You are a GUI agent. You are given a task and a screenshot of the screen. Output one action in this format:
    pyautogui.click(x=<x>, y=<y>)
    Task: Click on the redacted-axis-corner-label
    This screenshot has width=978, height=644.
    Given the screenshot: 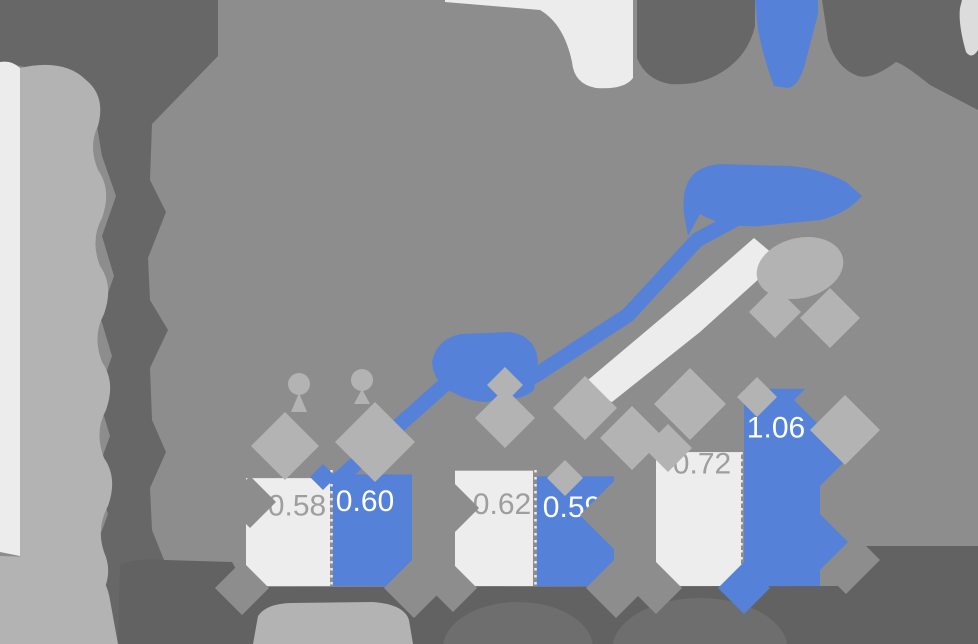 What is the action you would take?
    pyautogui.click(x=59, y=600)
    